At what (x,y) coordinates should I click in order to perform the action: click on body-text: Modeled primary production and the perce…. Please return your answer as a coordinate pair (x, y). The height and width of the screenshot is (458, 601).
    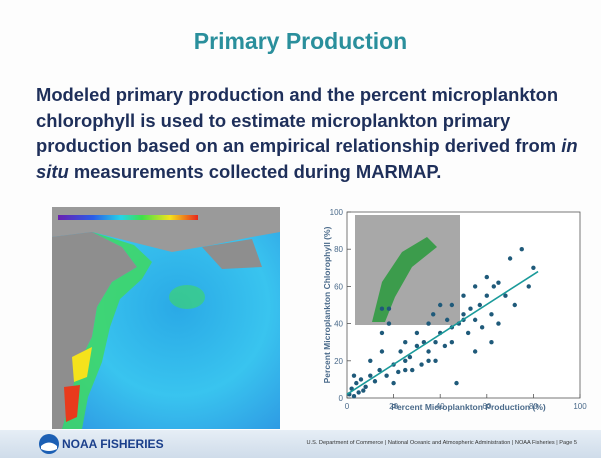
    Looking at the image, I should click on (297, 120).